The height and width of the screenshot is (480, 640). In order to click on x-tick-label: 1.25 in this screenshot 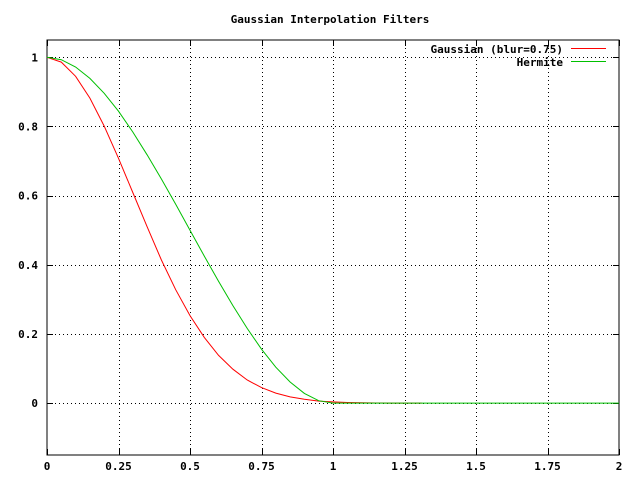, I will do `click(404, 466)`.